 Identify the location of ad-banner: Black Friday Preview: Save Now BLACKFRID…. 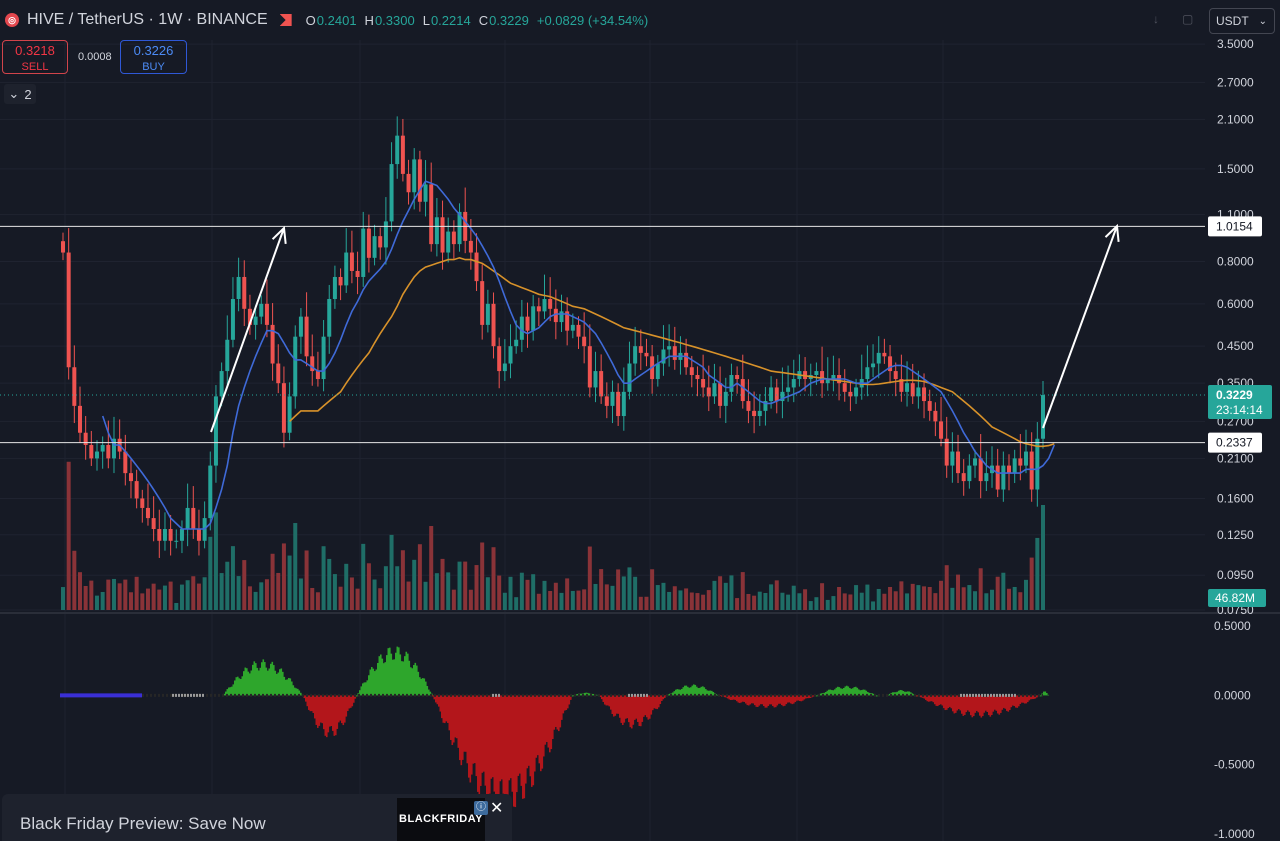
(257, 817).